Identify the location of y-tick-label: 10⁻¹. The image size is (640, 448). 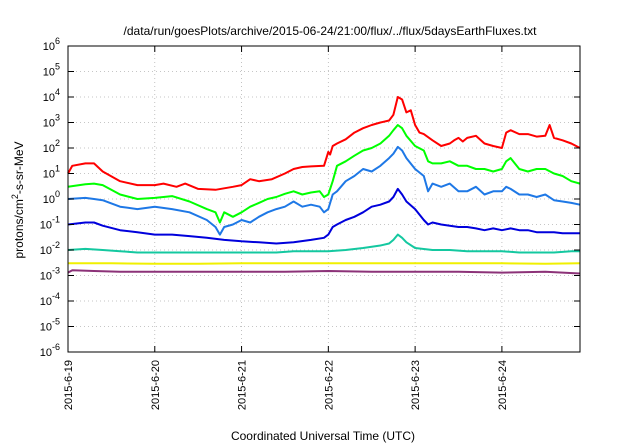
(50, 223).